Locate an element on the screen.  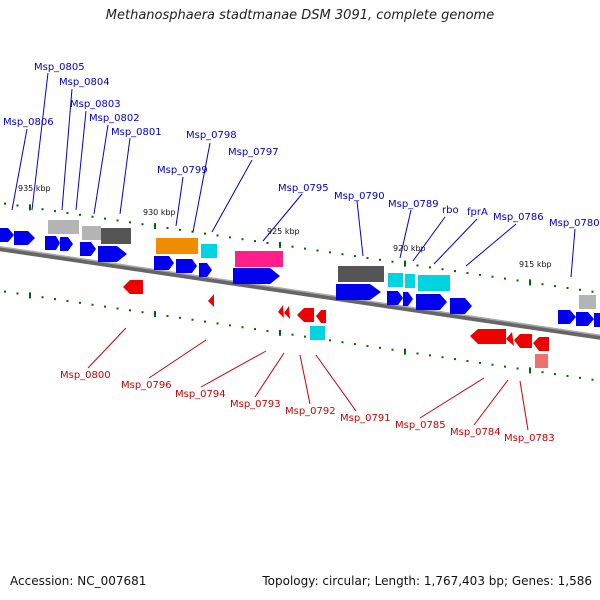
gene-label: Msp_0793 is located at coordinates (255, 404).